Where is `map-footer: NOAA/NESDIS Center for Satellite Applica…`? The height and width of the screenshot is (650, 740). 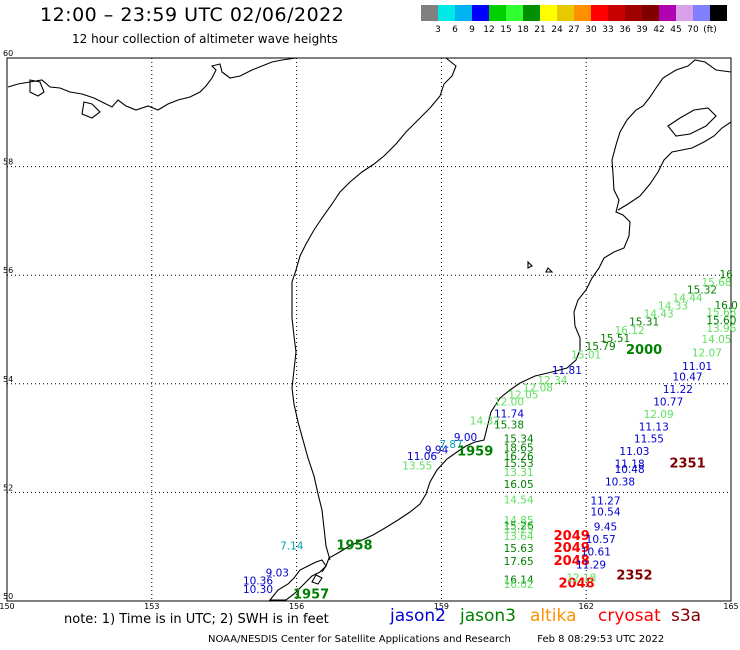
map-footer: NOAA/NESDIS Center for Satellite Applica… is located at coordinates (436, 639).